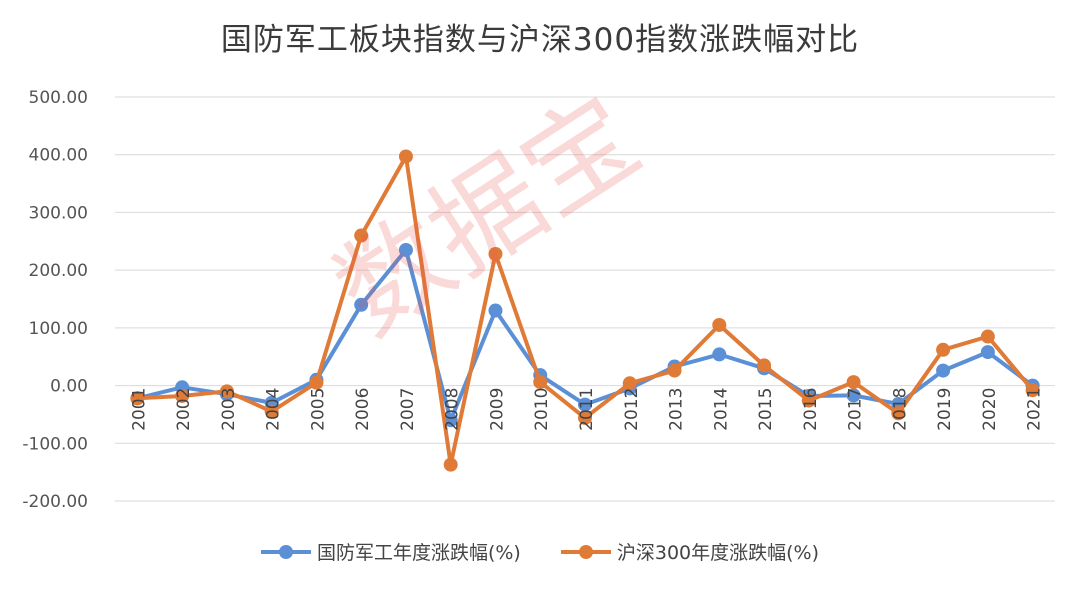 The width and height of the screenshot is (1080, 589). I want to click on y-tick-label: 500.00, so click(58, 98).